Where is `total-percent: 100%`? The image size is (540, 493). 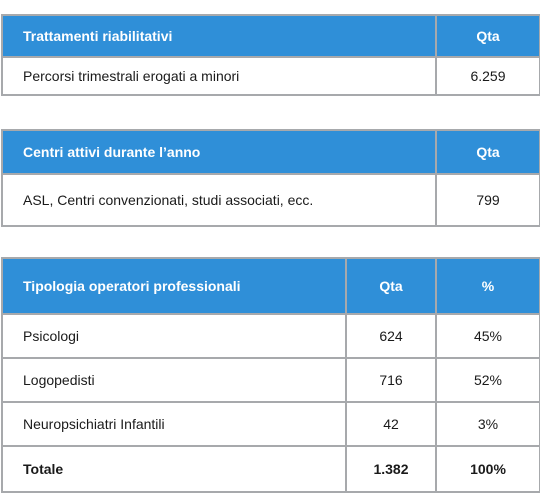
total-percent: 100% is located at coordinates (487, 469).